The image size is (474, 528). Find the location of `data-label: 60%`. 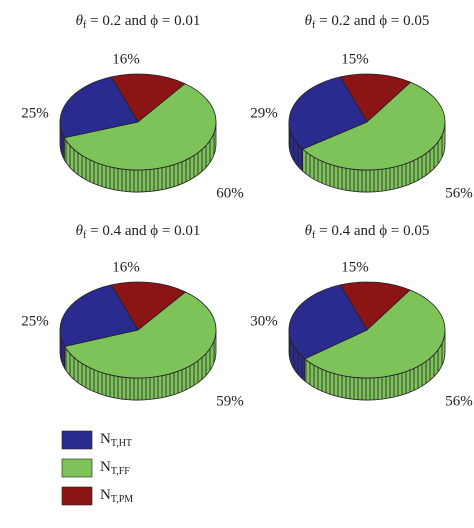

data-label: 60% is located at coordinates (230, 193).